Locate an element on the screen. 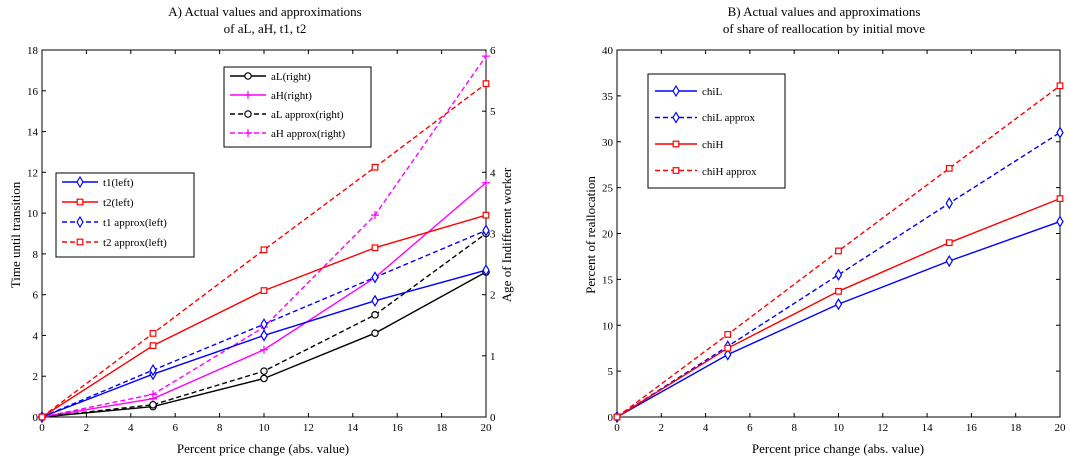 This screenshot has height=461, width=1070. y-tick-label: 35 is located at coordinates (608, 97).